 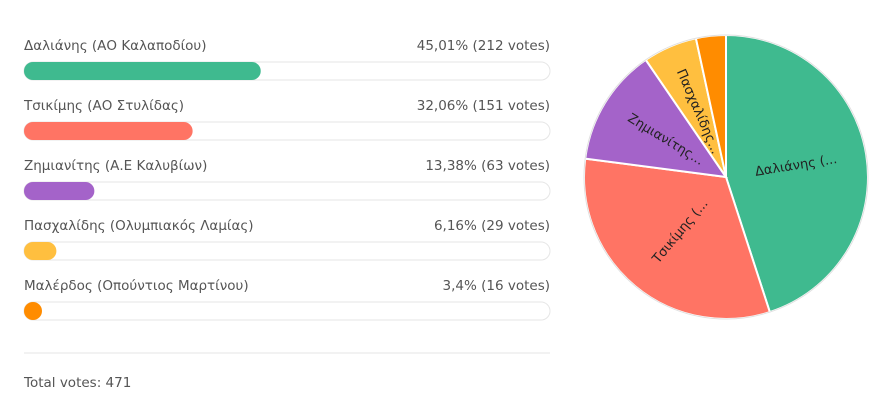 I want to click on option-result: 6,16% (29 votes), so click(x=492, y=226).